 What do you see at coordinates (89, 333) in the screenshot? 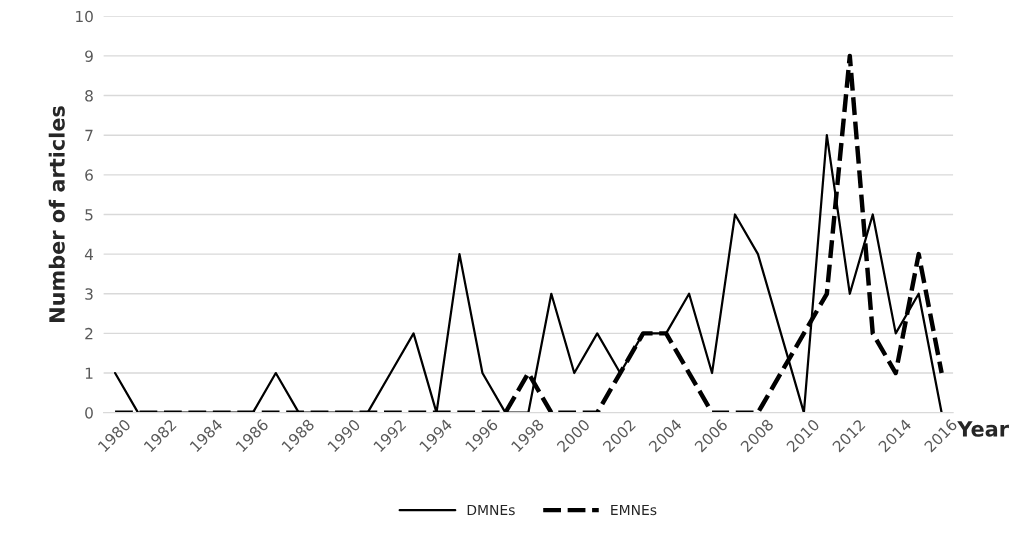
I see `y-tick-label: 2` at bounding box center [89, 333].